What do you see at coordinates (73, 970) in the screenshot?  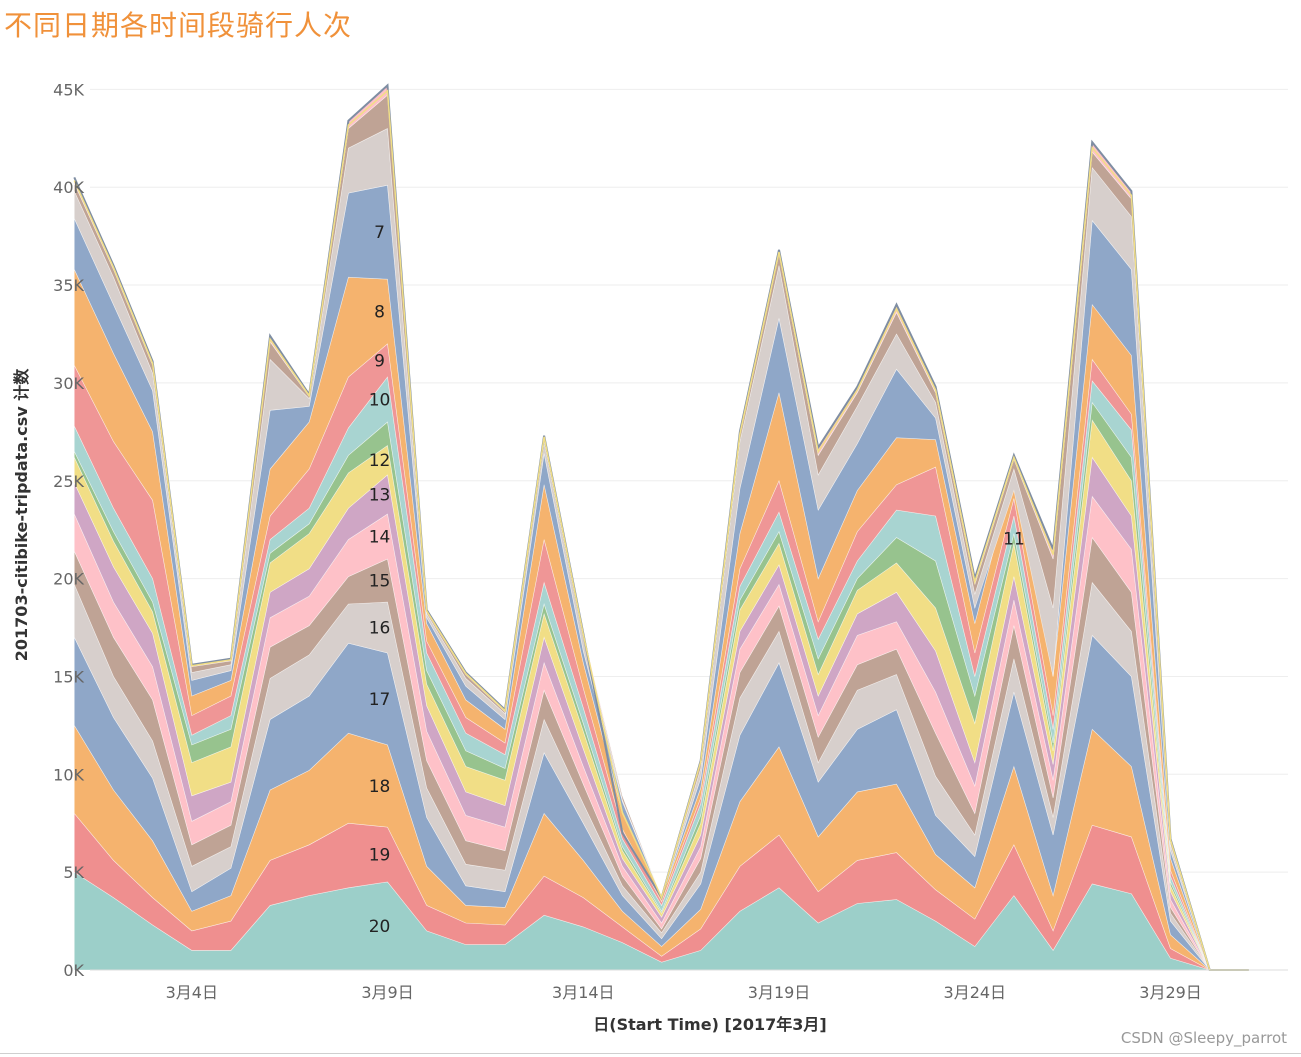 I see `y-tick-label: 0K` at bounding box center [73, 970].